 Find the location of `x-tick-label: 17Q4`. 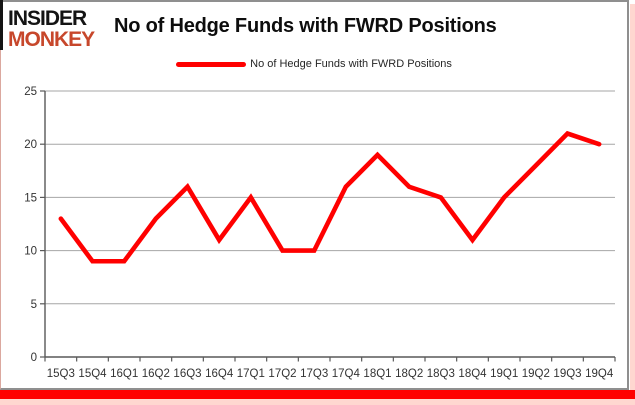

x-tick-label: 17Q4 is located at coordinates (346, 374).